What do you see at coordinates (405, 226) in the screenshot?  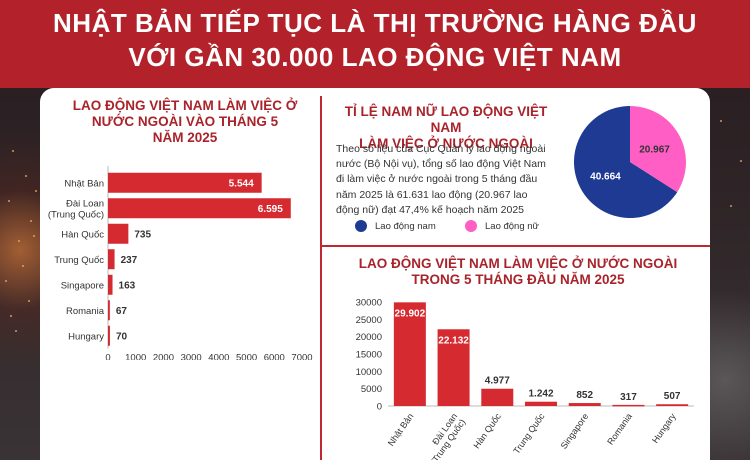 I see `legend-label-male: Lao động nam` at bounding box center [405, 226].